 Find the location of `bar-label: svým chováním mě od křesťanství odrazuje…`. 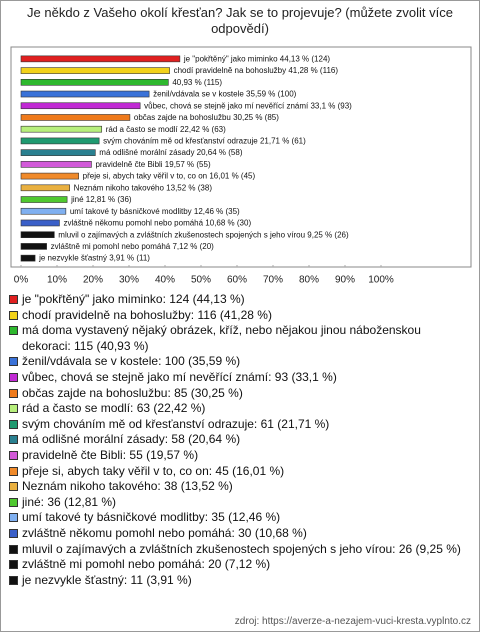

bar-label: svým chováním mě od křesťanství odrazuje… is located at coordinates (204, 141).